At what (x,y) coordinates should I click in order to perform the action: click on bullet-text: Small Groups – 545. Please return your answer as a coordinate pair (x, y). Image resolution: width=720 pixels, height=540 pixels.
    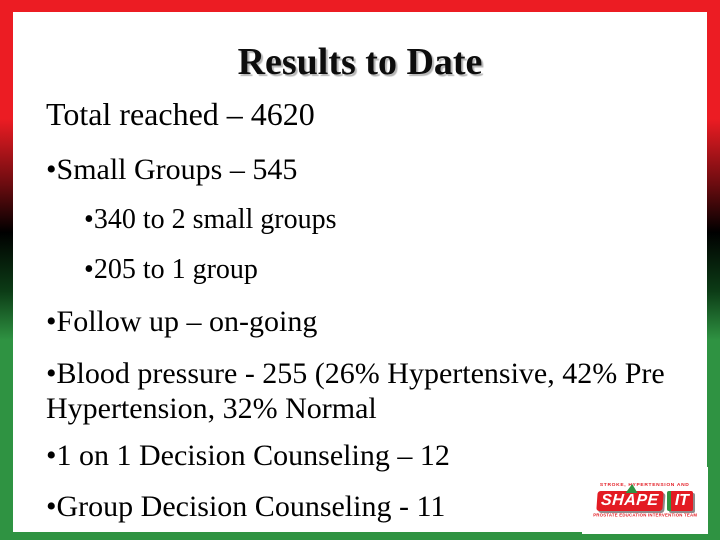
    Looking at the image, I should click on (177, 169).